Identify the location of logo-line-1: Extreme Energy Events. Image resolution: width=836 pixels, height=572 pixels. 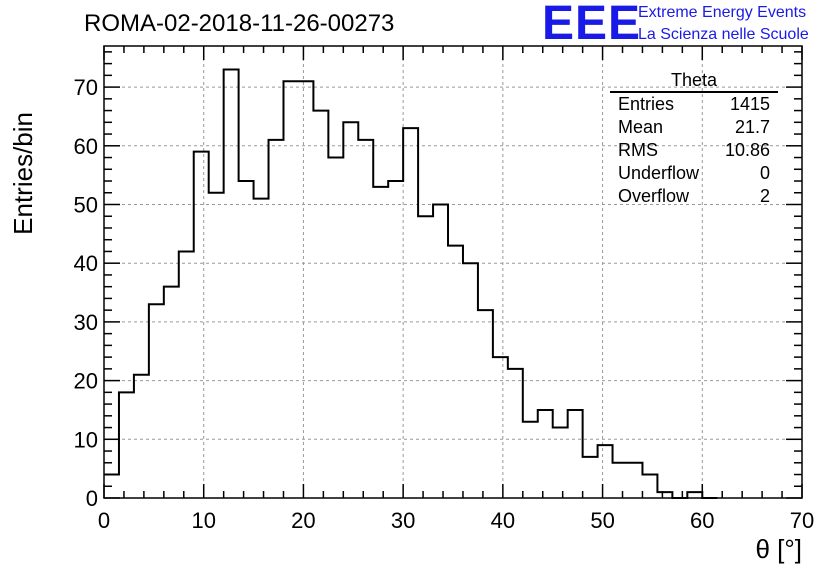
(722, 12).